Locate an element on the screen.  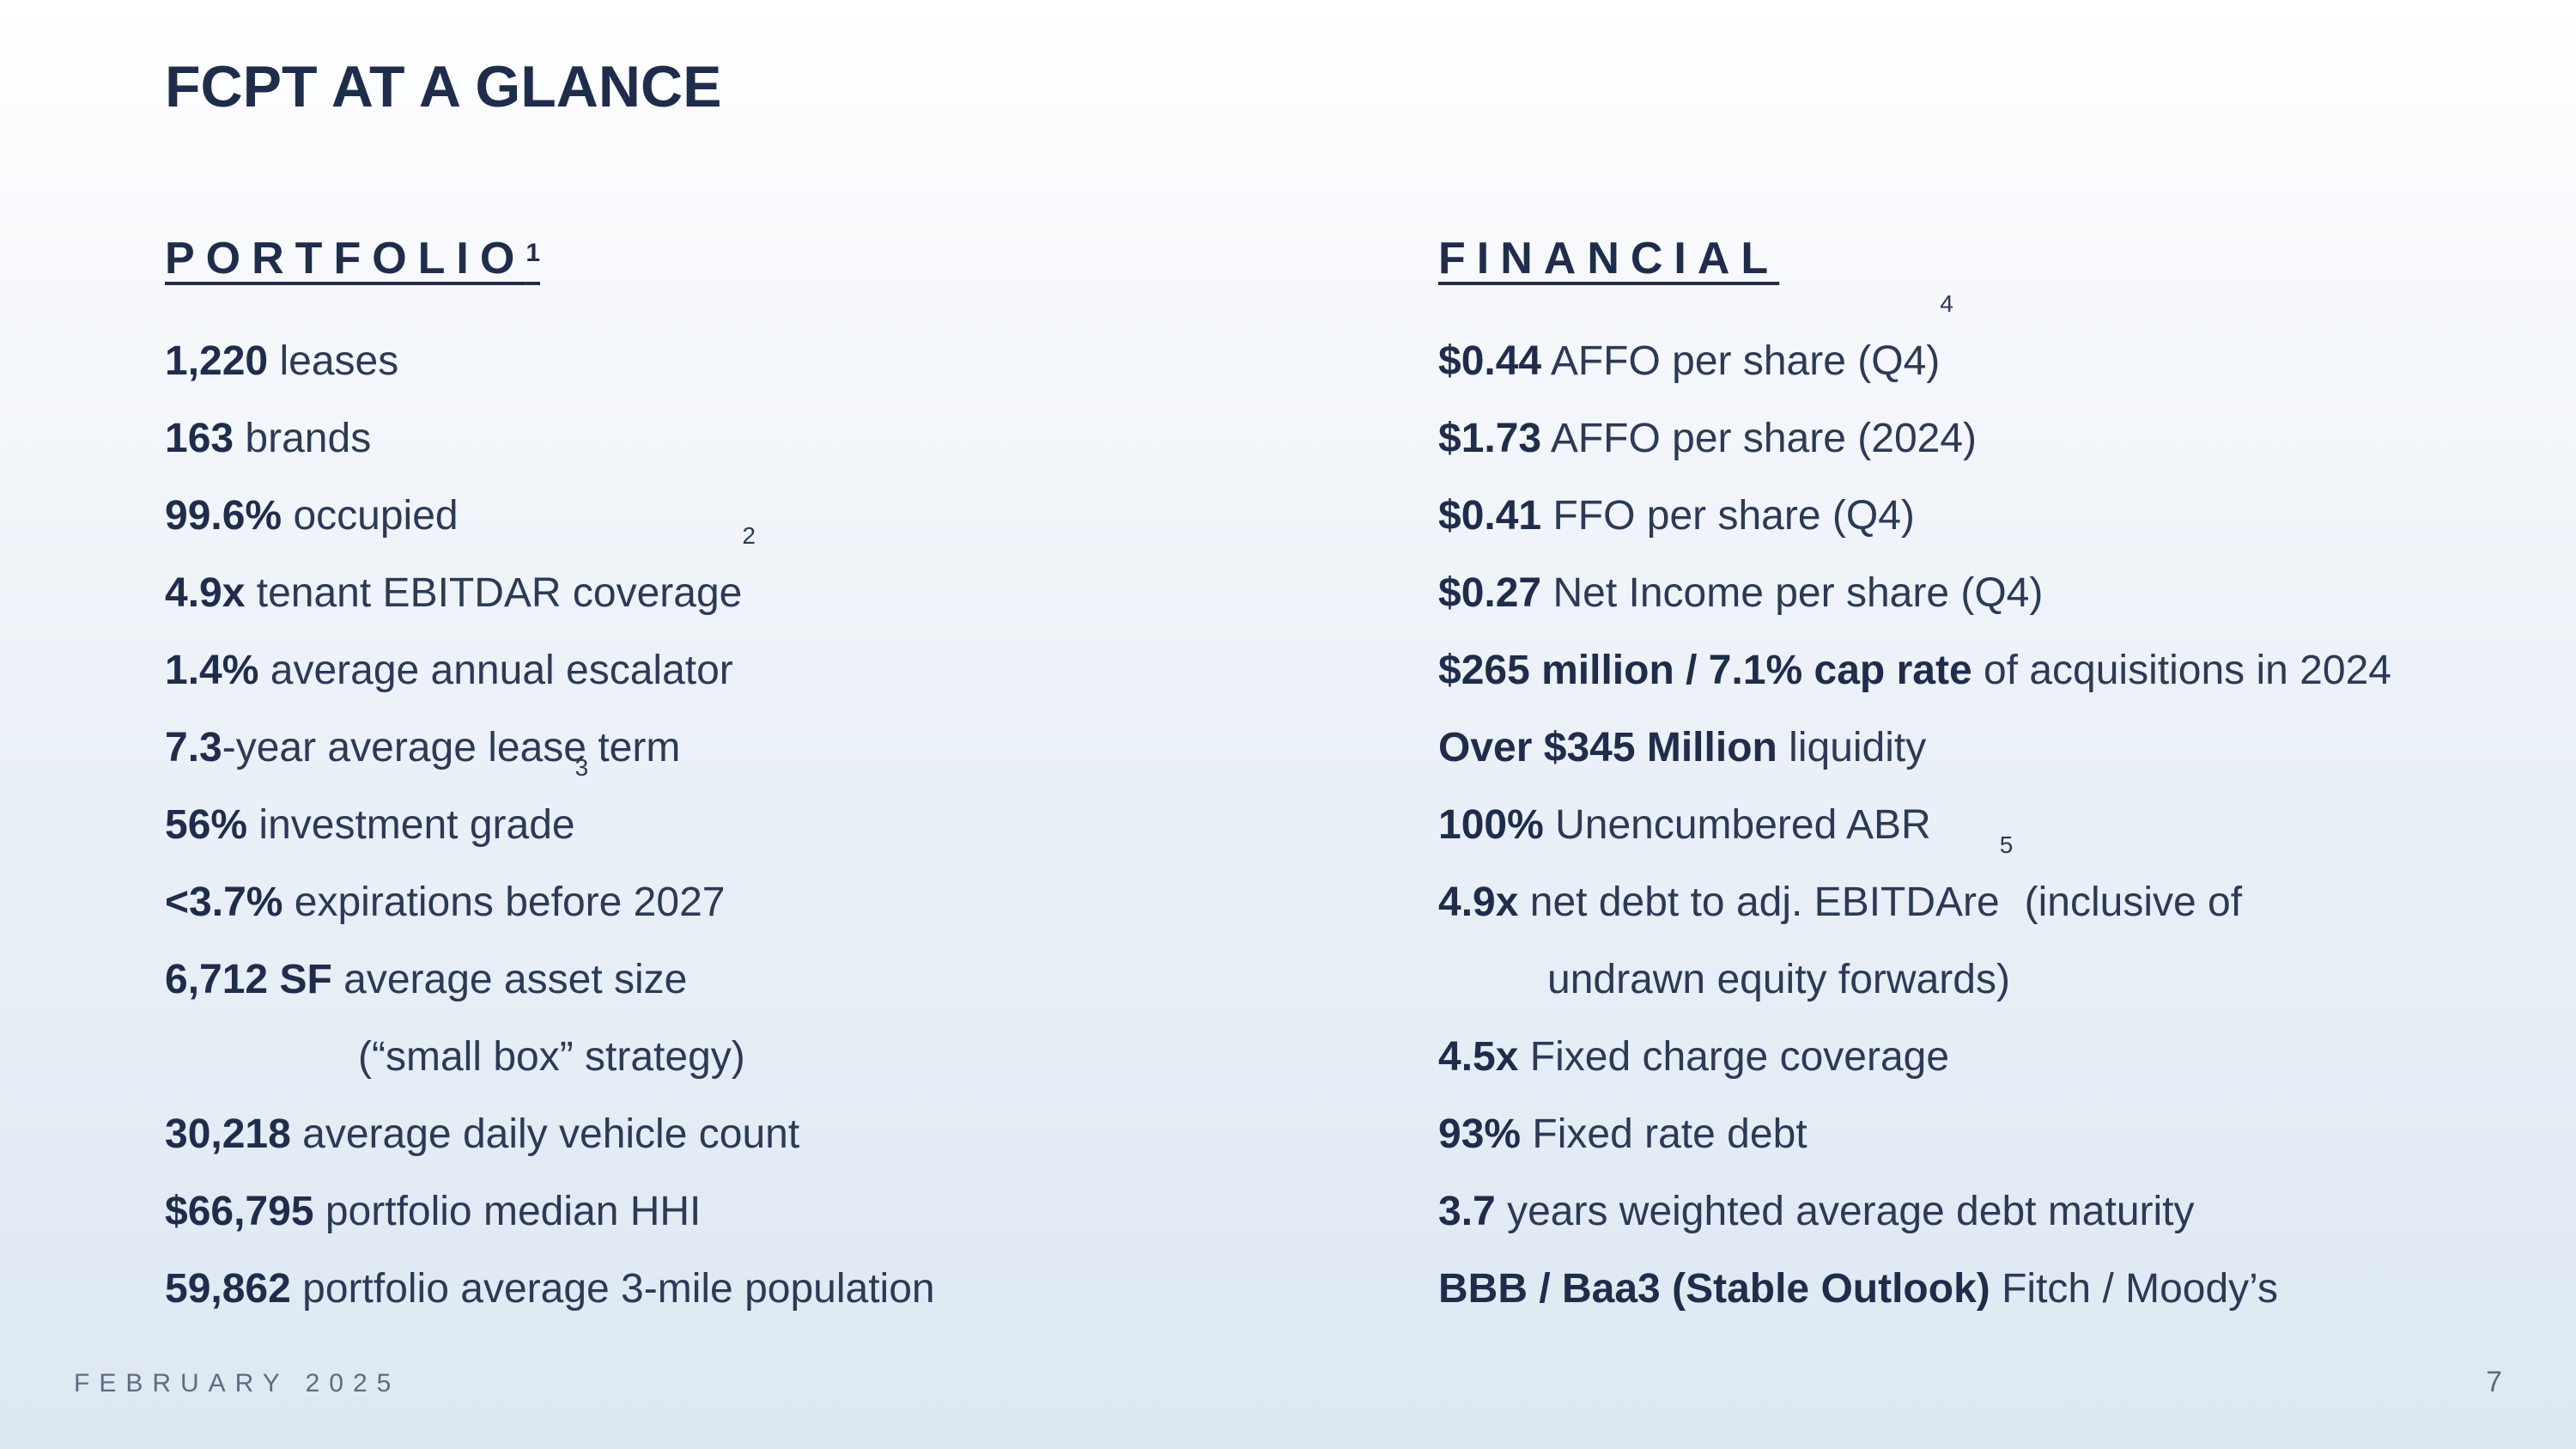
portfolio-item-label: portfolio average 3-mile population is located at coordinates (612, 1289).